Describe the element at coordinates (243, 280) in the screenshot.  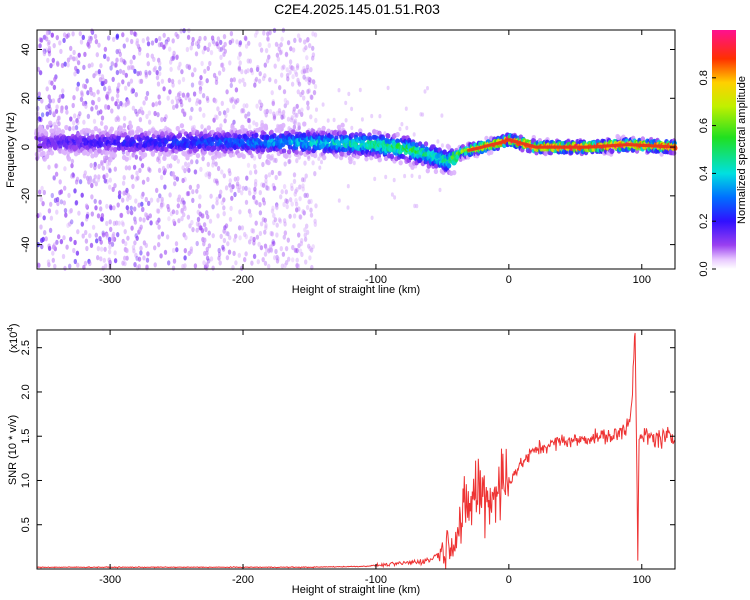
I see `x-tick-label: -200` at that location.